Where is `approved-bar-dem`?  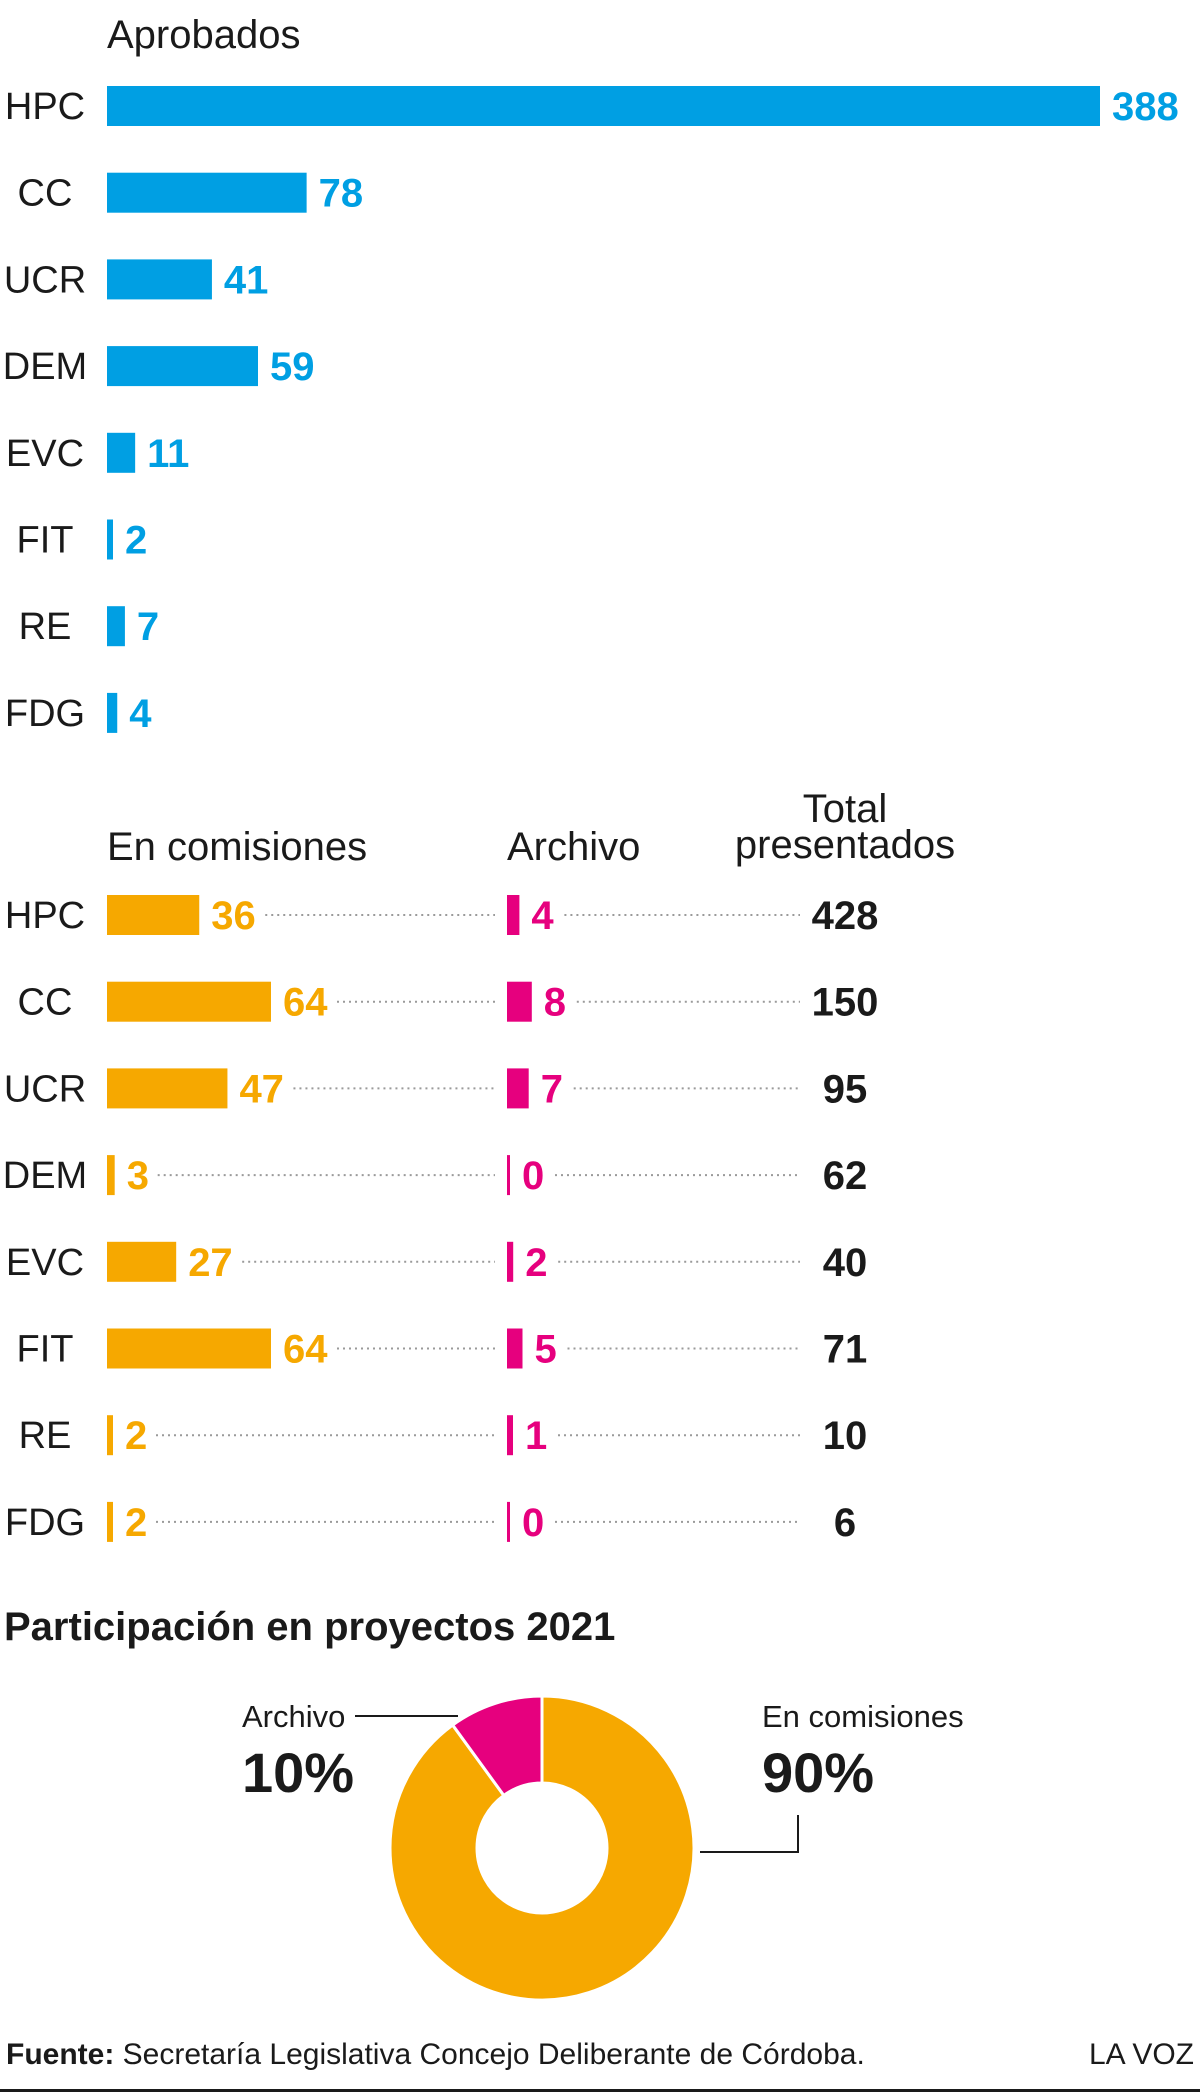
approved-bar-dem is located at coordinates (182, 366).